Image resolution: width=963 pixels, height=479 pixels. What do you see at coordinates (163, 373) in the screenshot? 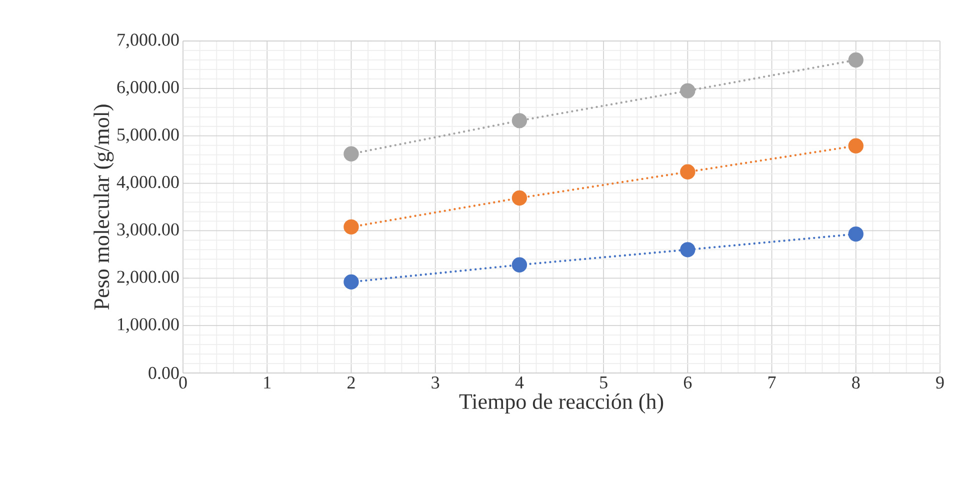
I see `y-tick-label: 0.00` at bounding box center [163, 373].